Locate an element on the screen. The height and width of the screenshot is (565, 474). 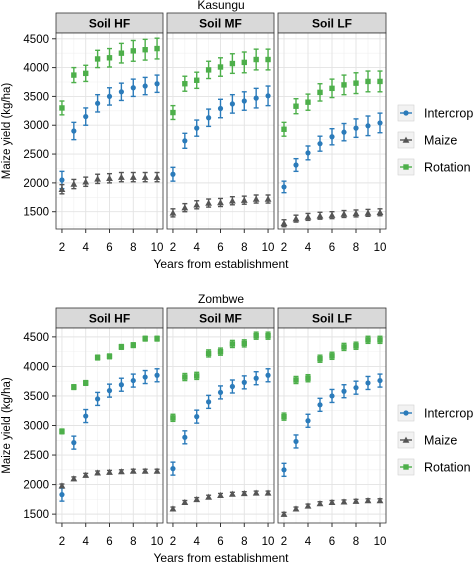
legend-bottom: Intercrop Maize Rotation is located at coordinates (435, 440).